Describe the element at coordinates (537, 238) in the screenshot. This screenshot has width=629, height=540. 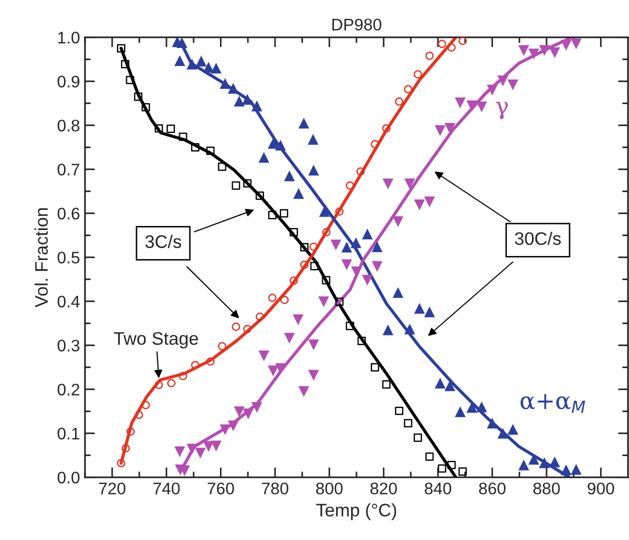
I see `annotation: 30C/s` at that location.